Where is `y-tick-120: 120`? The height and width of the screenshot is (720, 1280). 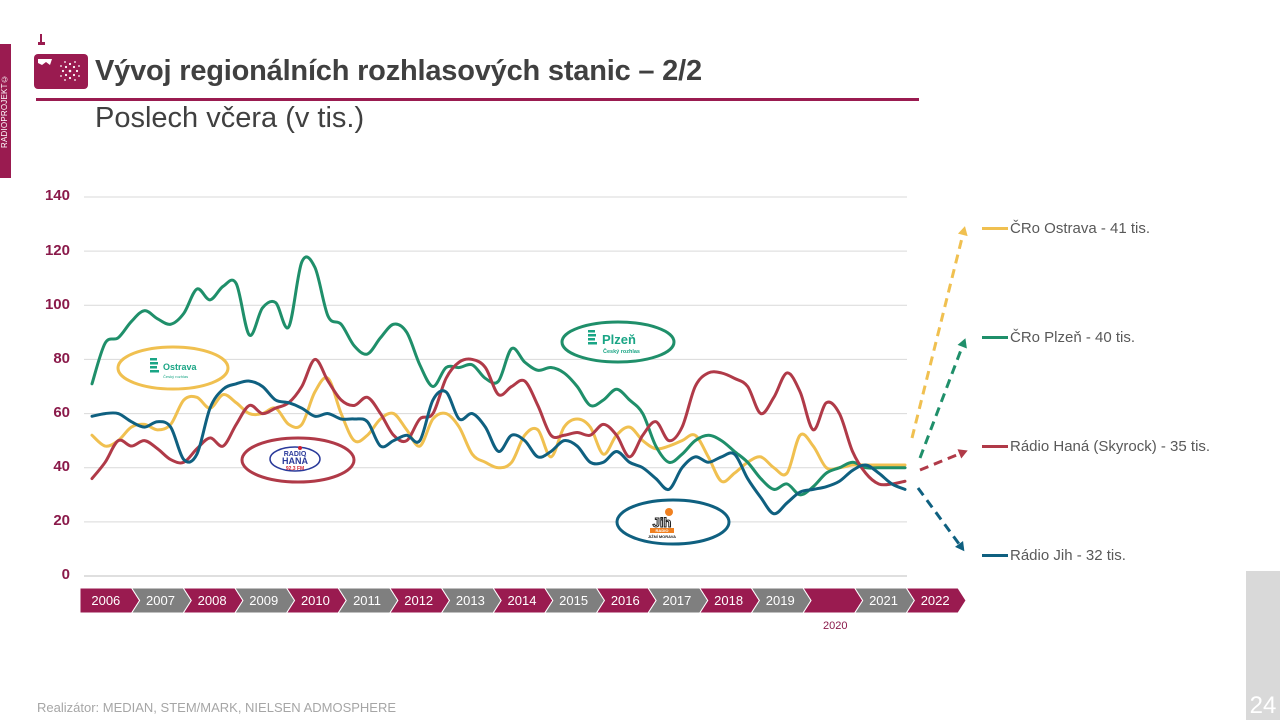 y-tick-120: 120 is located at coordinates (57, 250).